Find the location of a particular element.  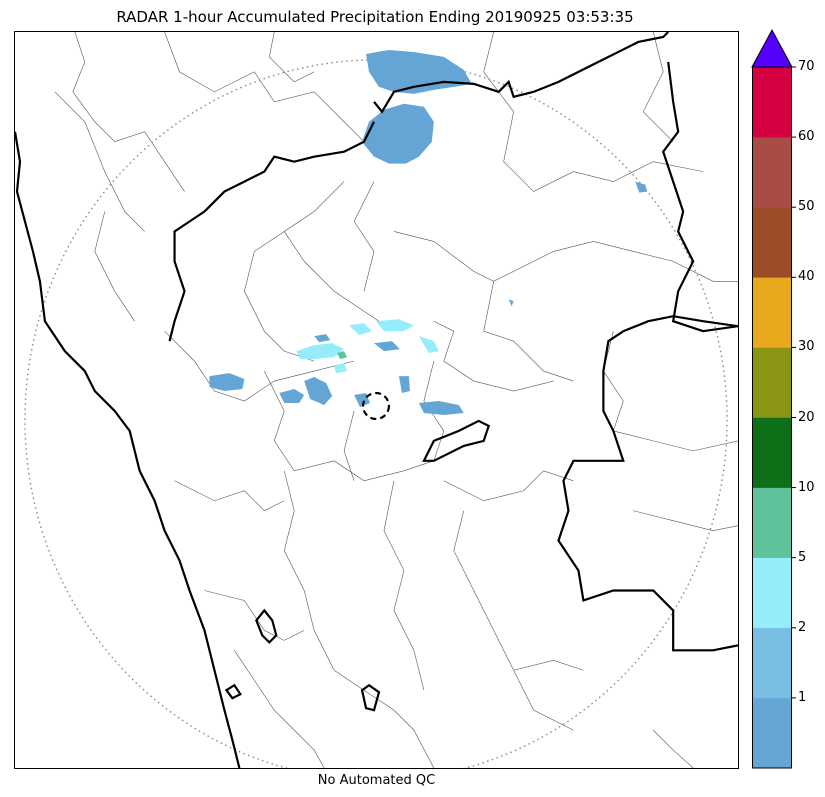

colorbar-tick-label: 70 is located at coordinates (806, 66).